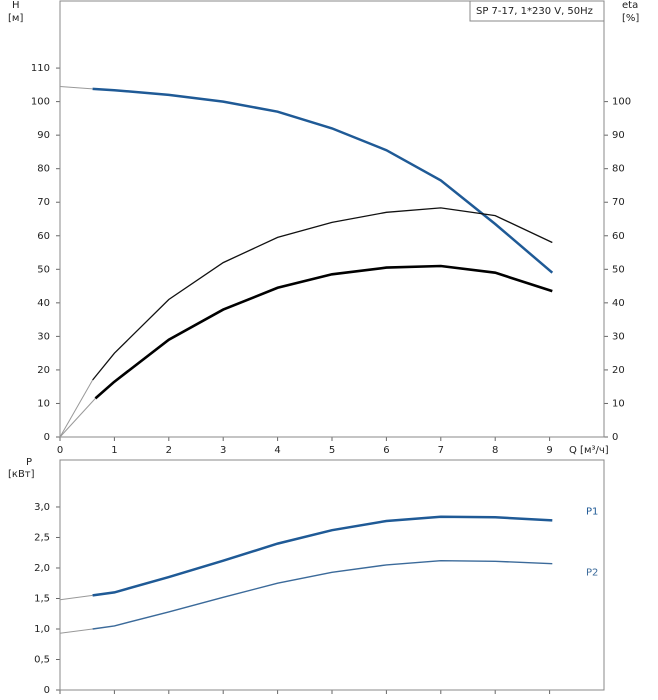 Image resolution: width=658 pixels, height=700 pixels. Describe the element at coordinates (43, 169) in the screenshot. I see `y-tick-label: 80` at that location.